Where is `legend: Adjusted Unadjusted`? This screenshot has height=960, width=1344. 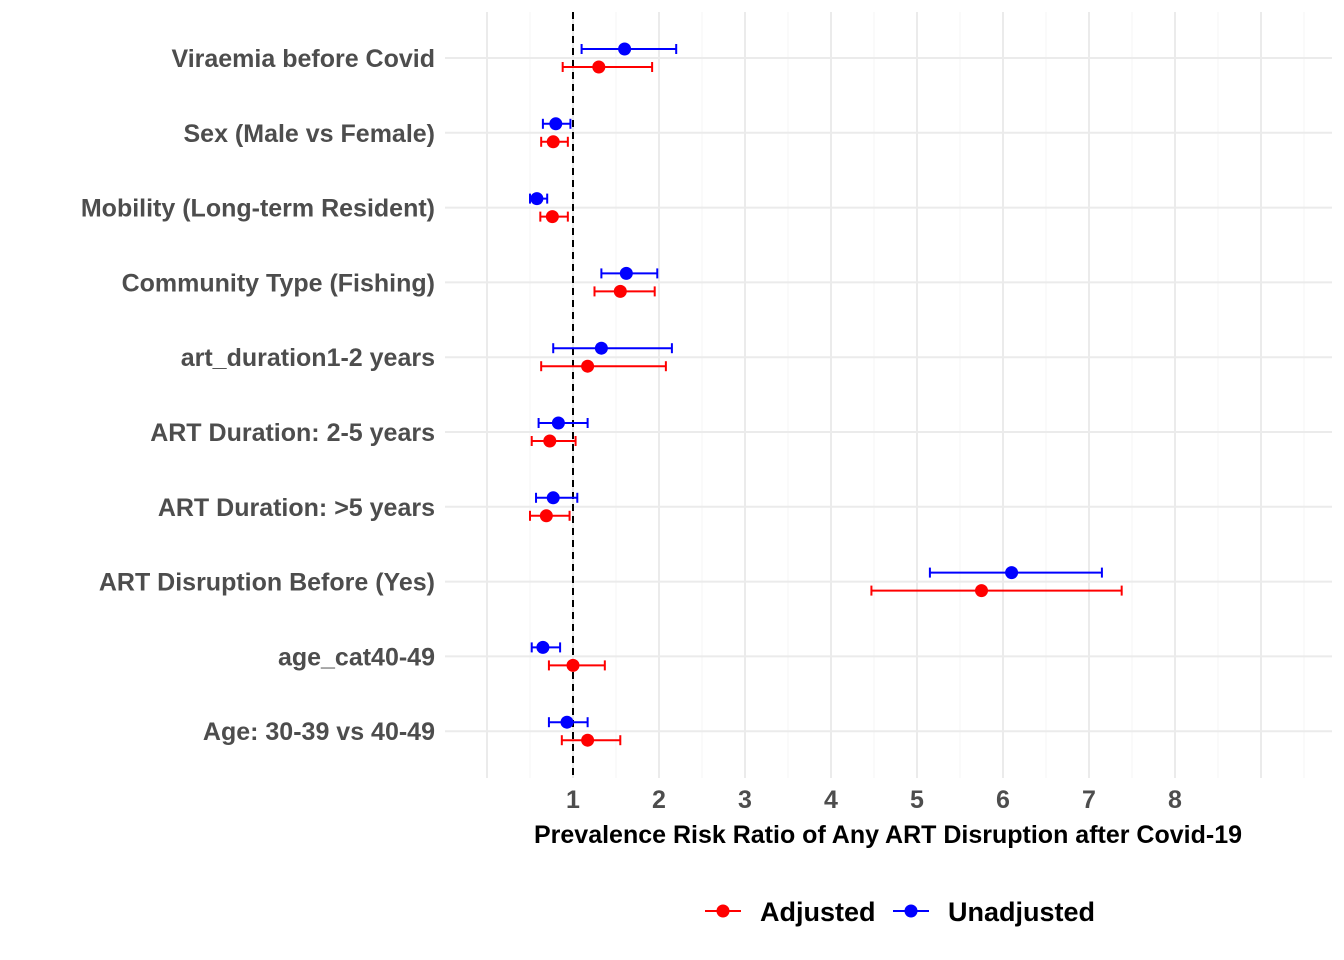 legend: Adjusted Unadjusted is located at coordinates (900, 912).